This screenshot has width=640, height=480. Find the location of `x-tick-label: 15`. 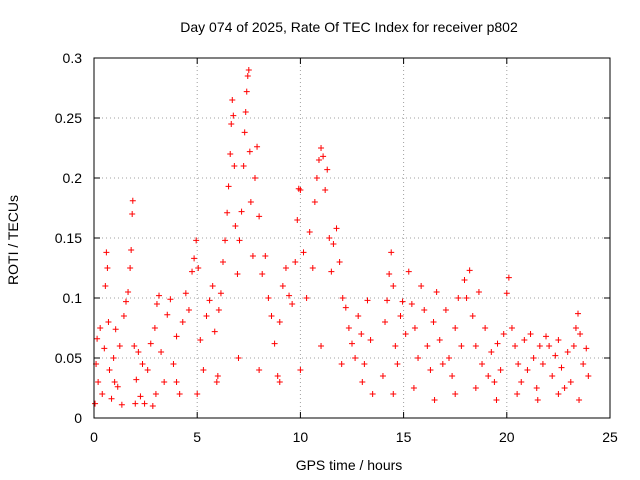

x-tick-label: 15 is located at coordinates (404, 437).